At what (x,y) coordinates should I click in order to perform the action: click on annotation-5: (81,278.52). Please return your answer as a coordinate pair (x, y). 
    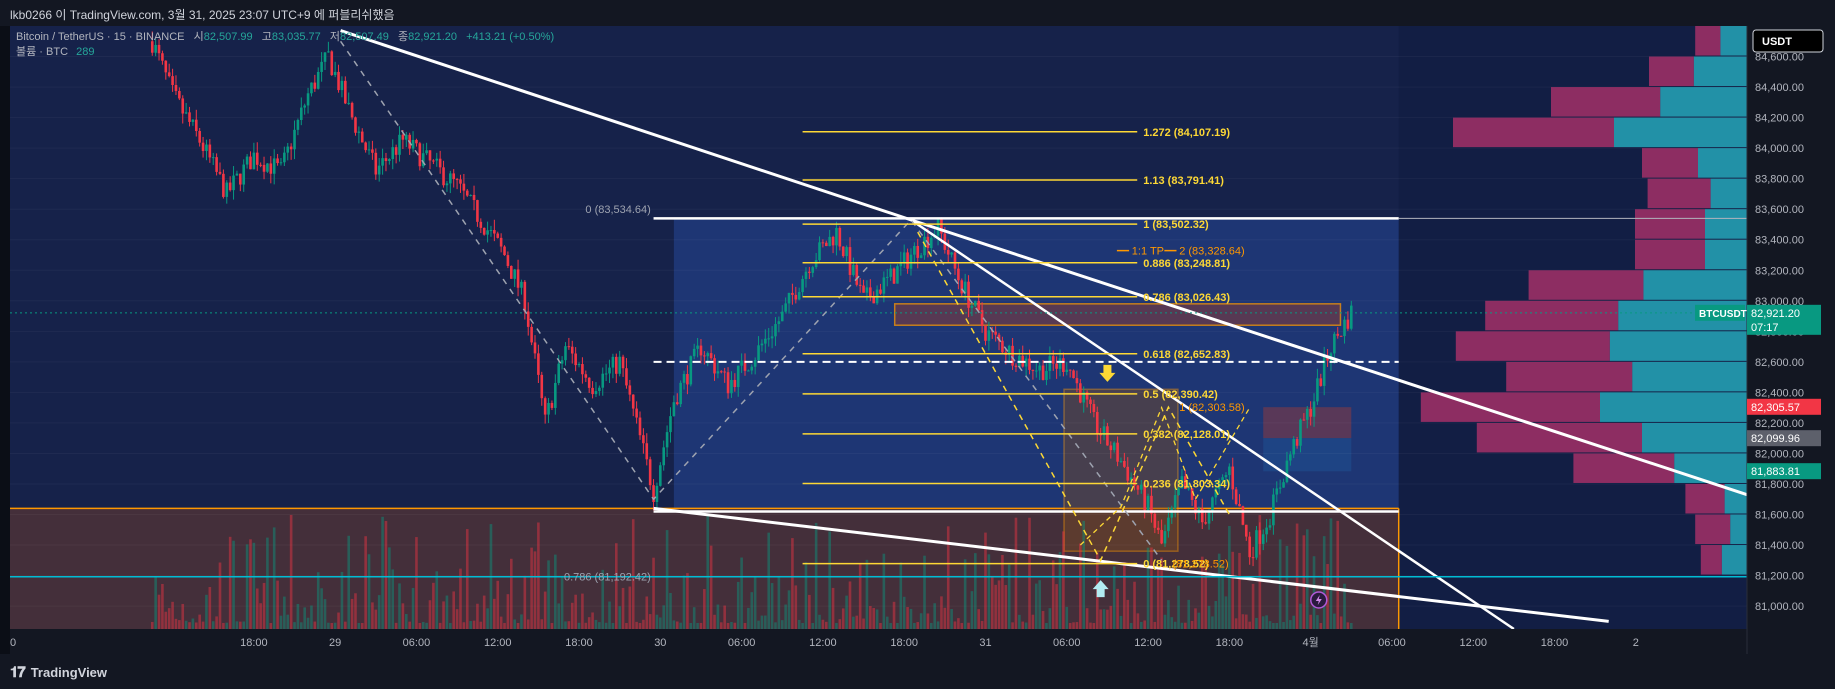
    Looking at the image, I should click on (1200, 565).